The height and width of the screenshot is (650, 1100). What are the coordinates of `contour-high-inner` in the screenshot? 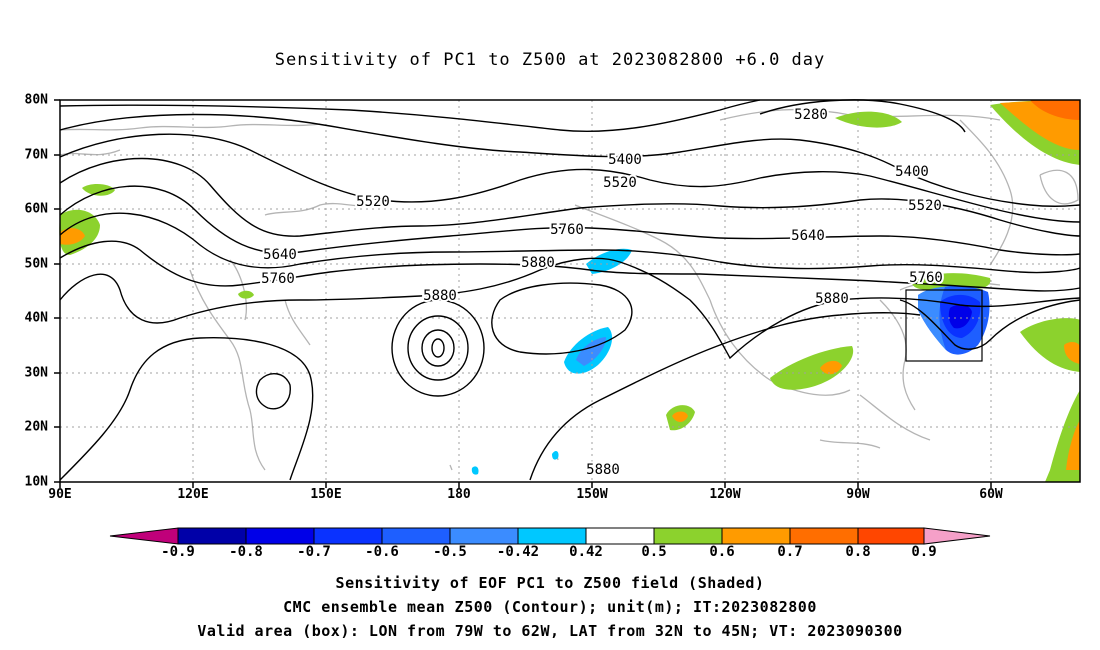 It's located at (438, 348).